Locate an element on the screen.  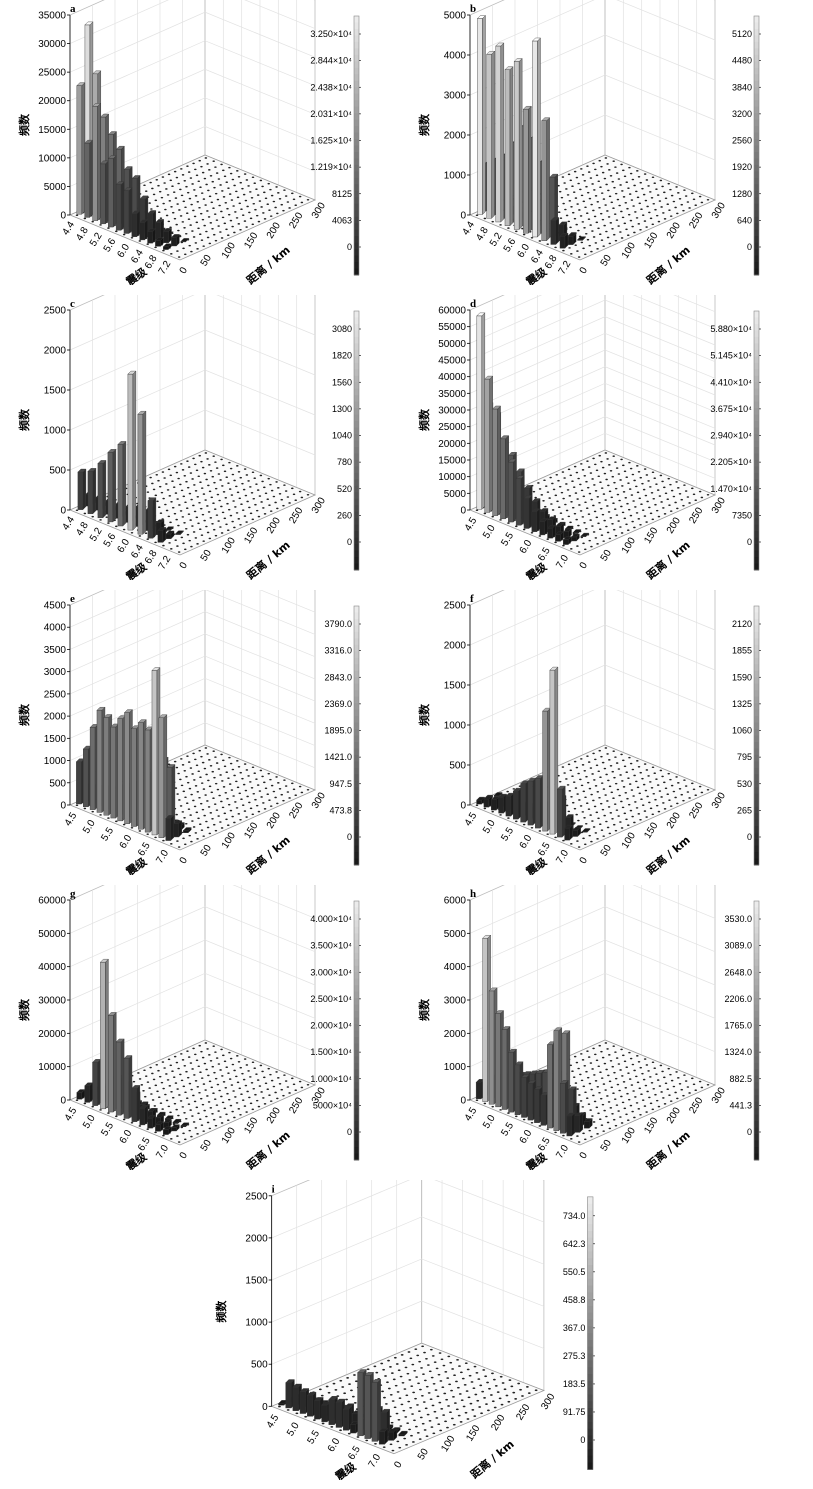
z-tick-label: 35000 is located at coordinates (452, 394).